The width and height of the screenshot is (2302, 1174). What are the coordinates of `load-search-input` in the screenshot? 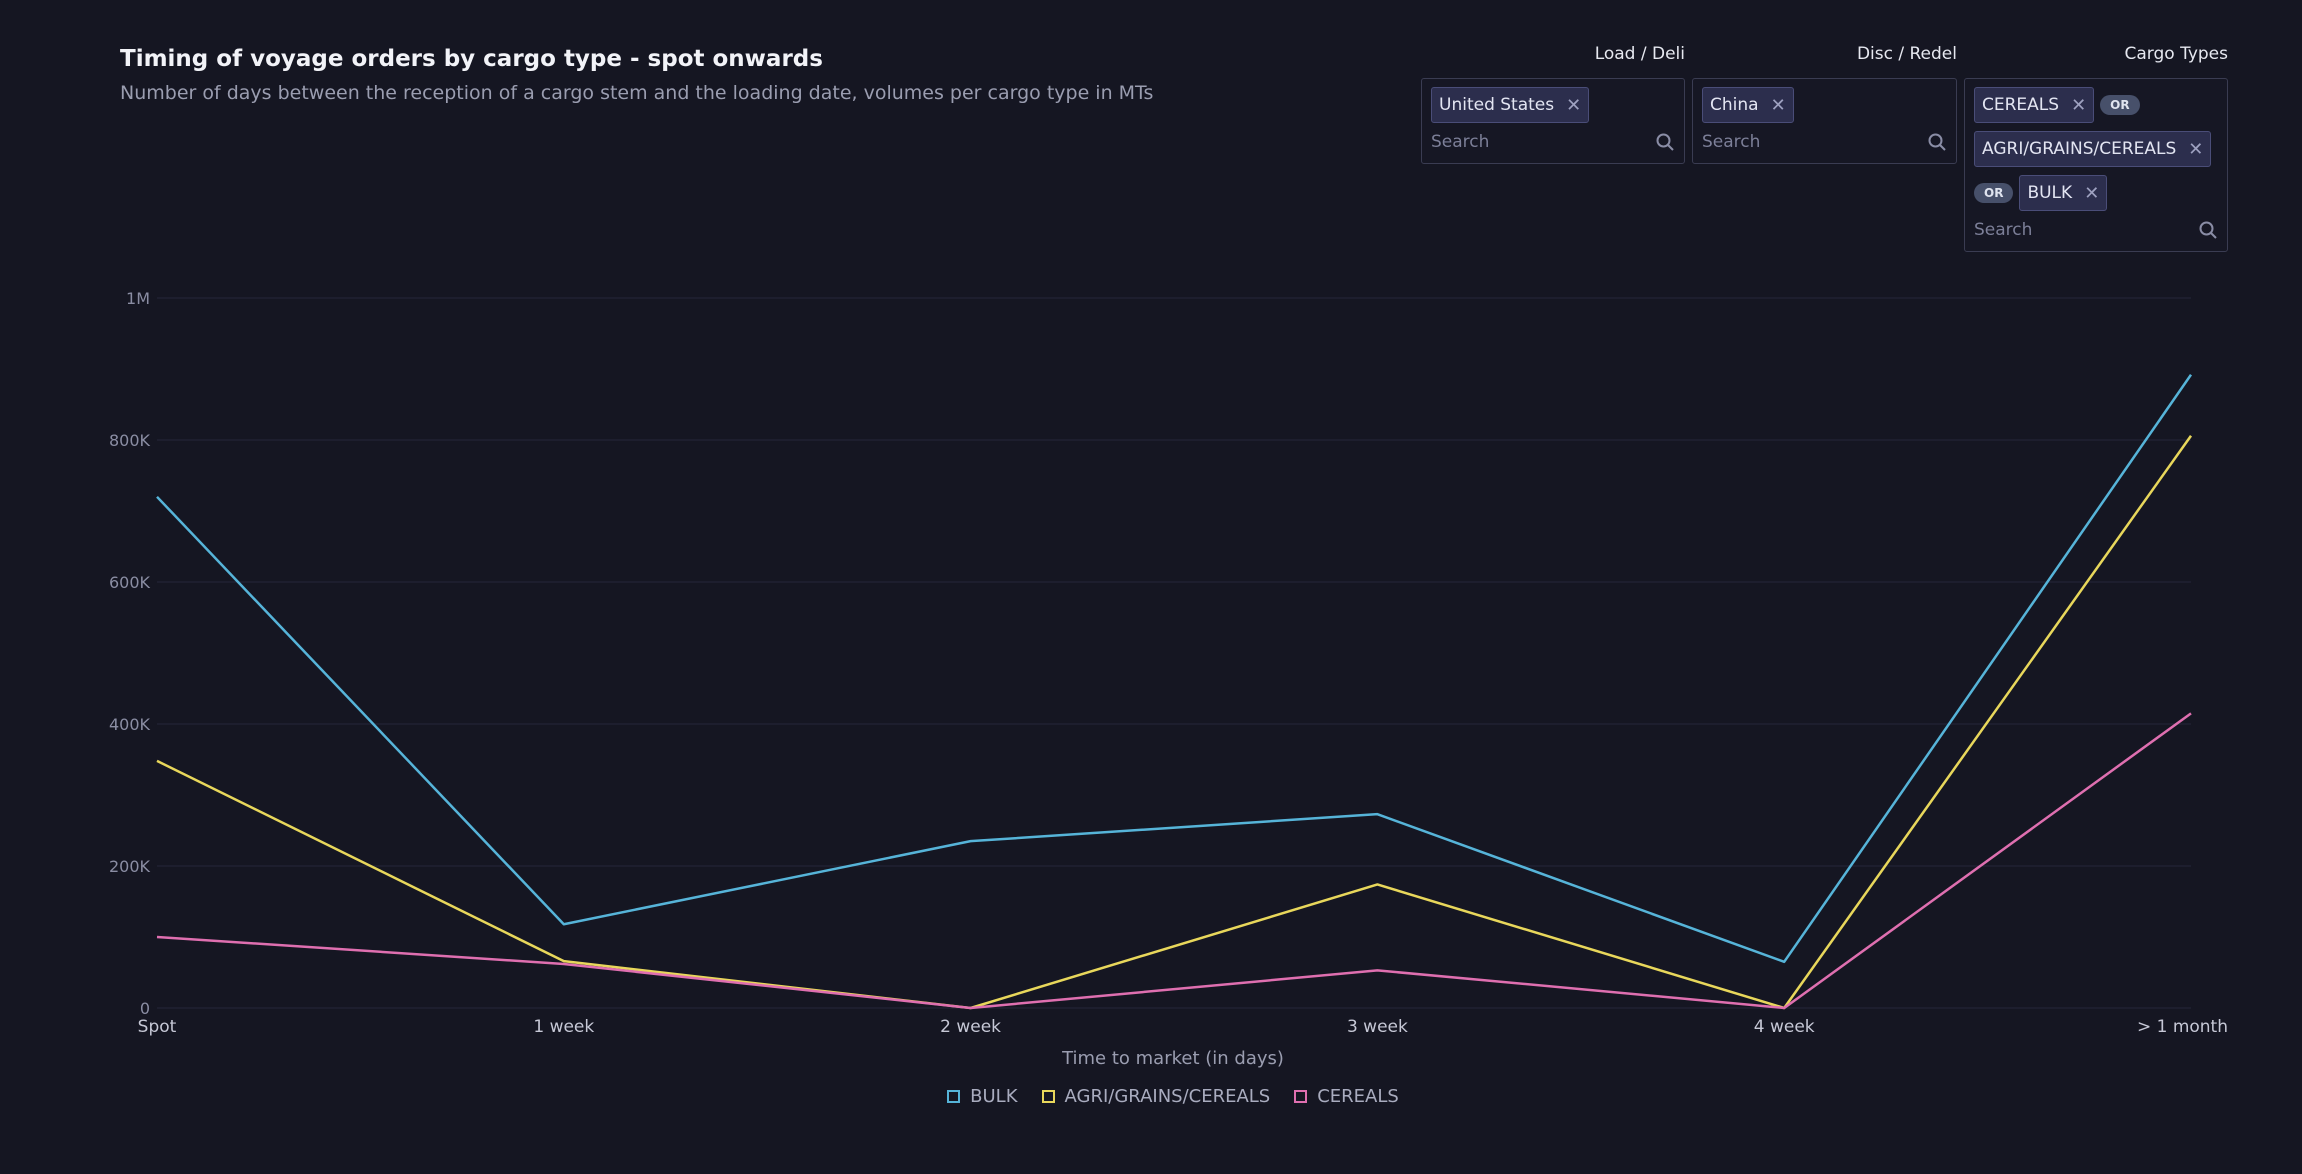 It's located at (1531, 142).